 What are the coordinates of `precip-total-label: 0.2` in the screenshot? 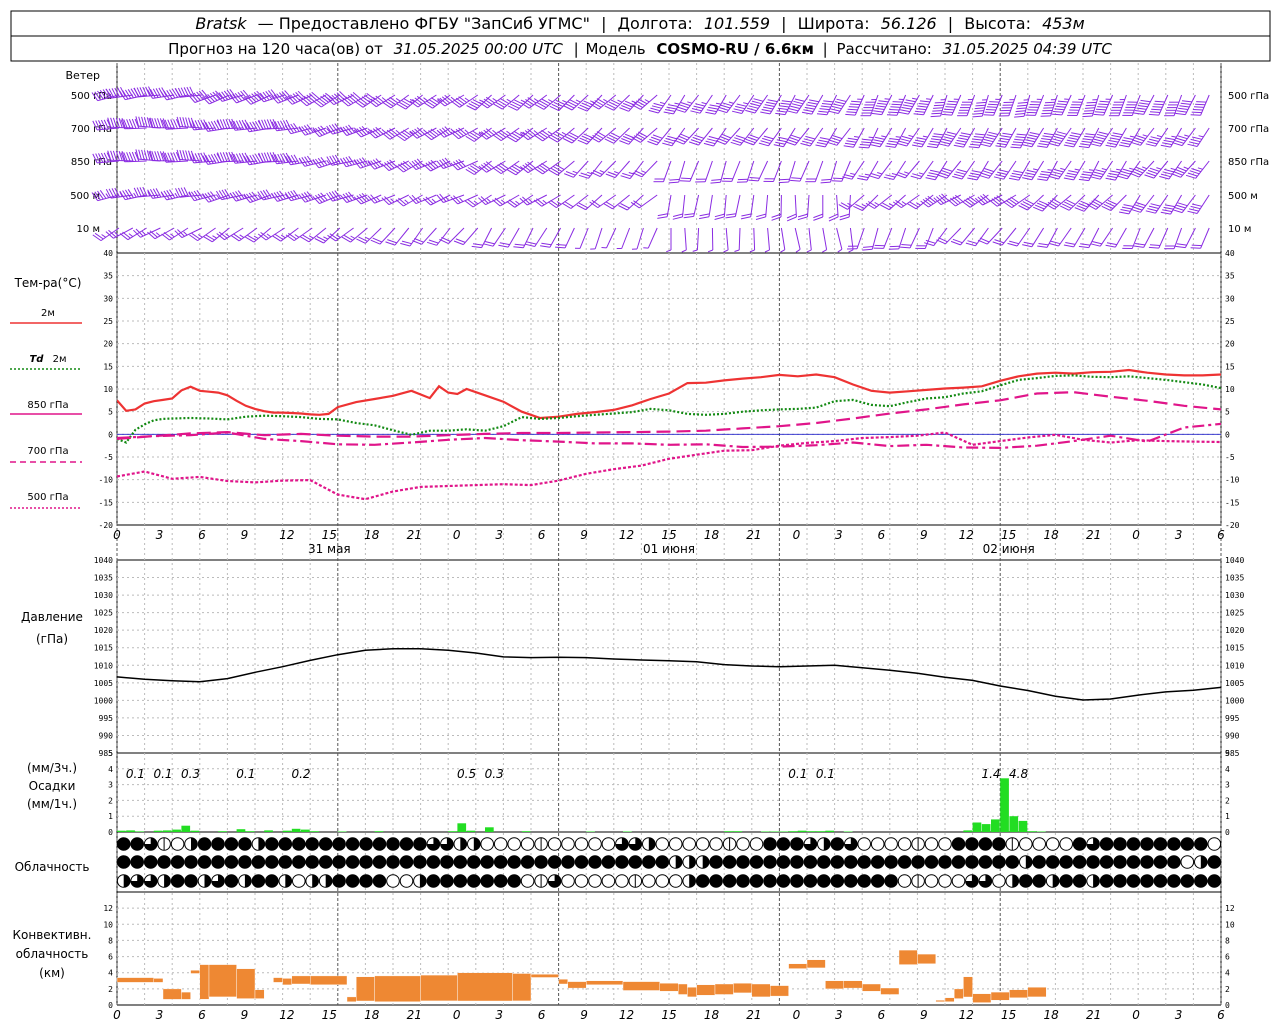 It's located at (300, 774).